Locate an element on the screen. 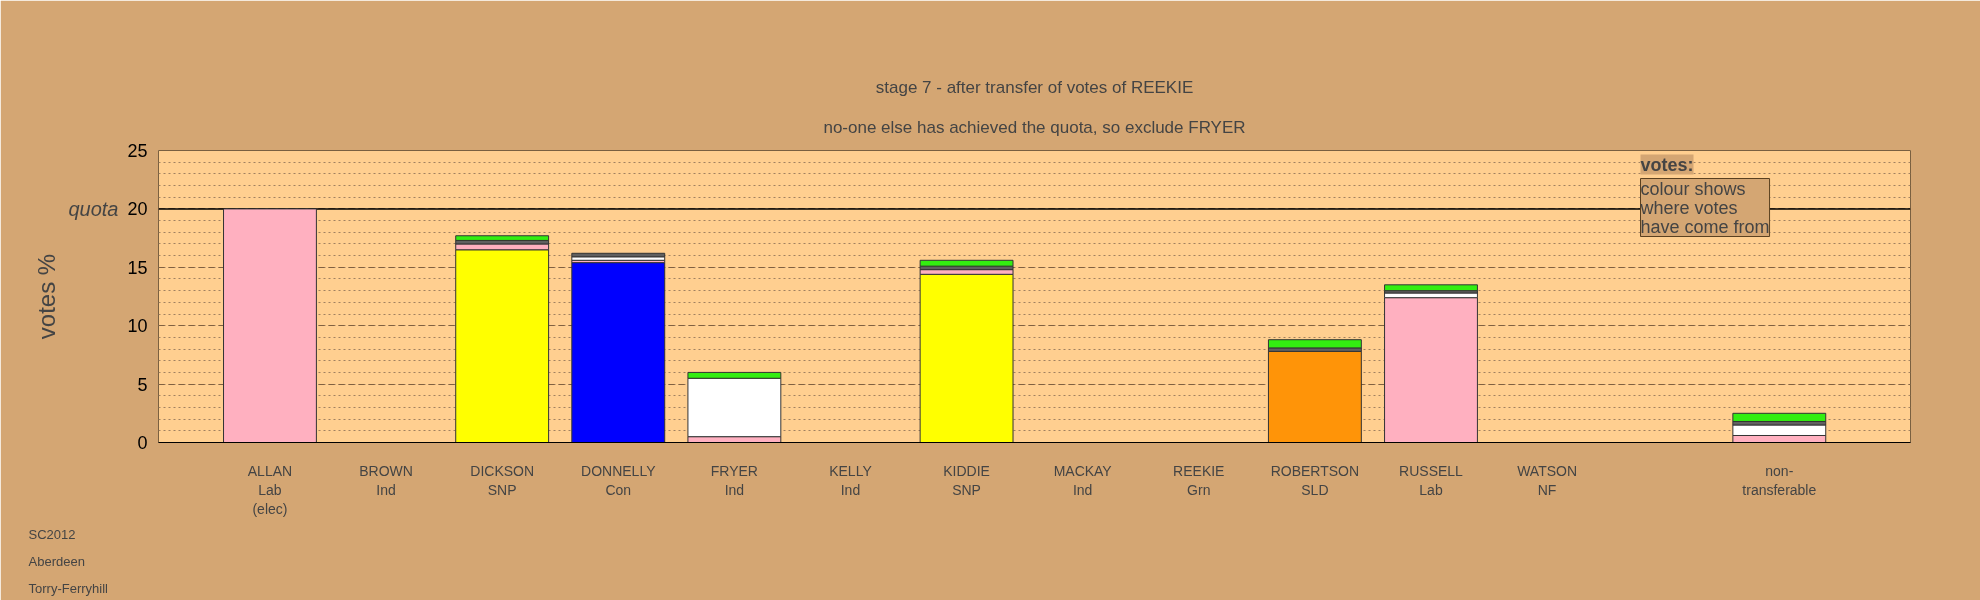 This screenshot has width=1980, height=600. text: SC2012 is located at coordinates (52, 534).